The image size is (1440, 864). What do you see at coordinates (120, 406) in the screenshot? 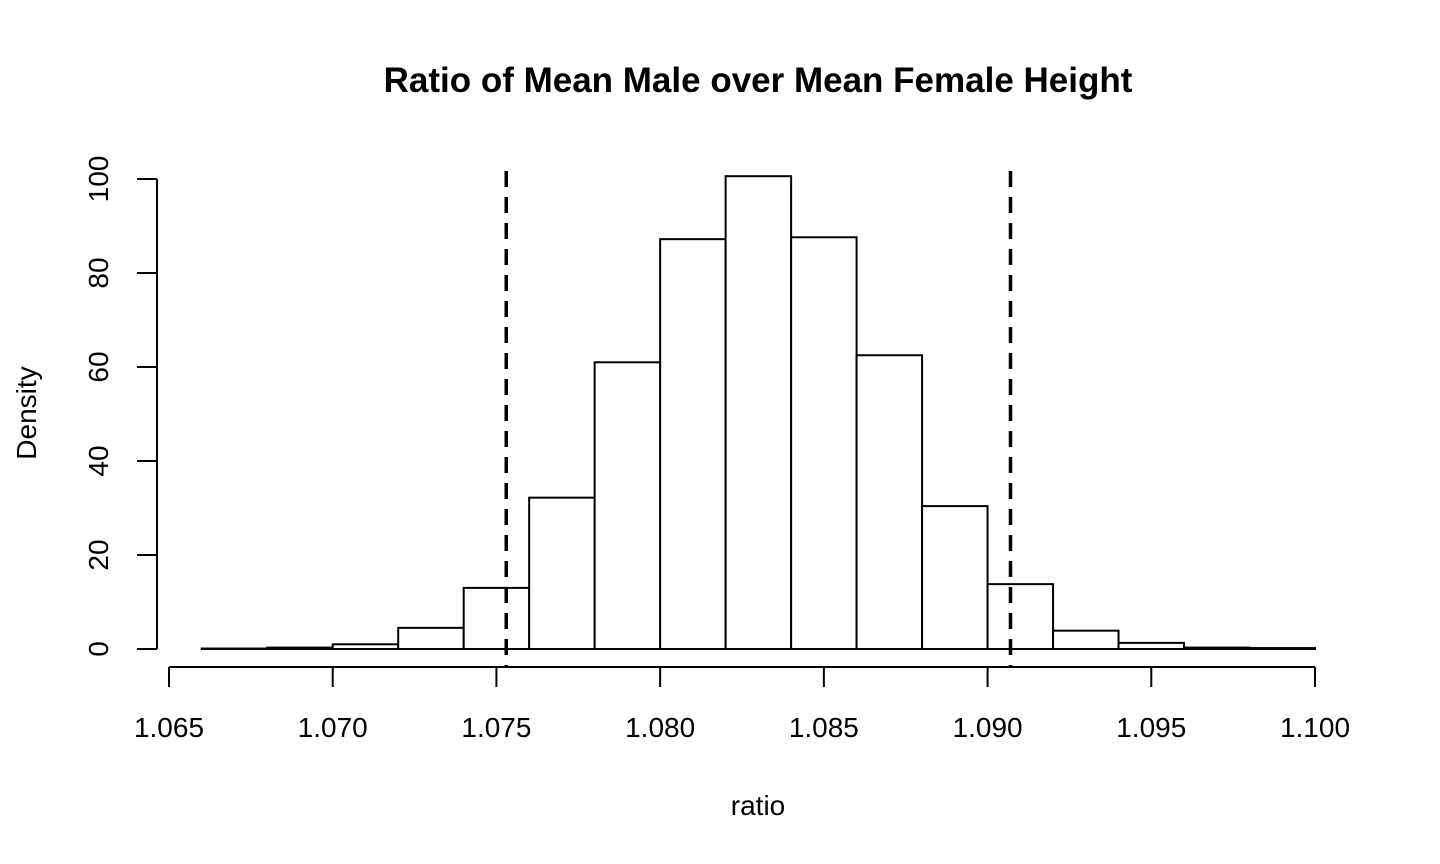
I see `y-axis: 0 20 40 60 80 100` at bounding box center [120, 406].